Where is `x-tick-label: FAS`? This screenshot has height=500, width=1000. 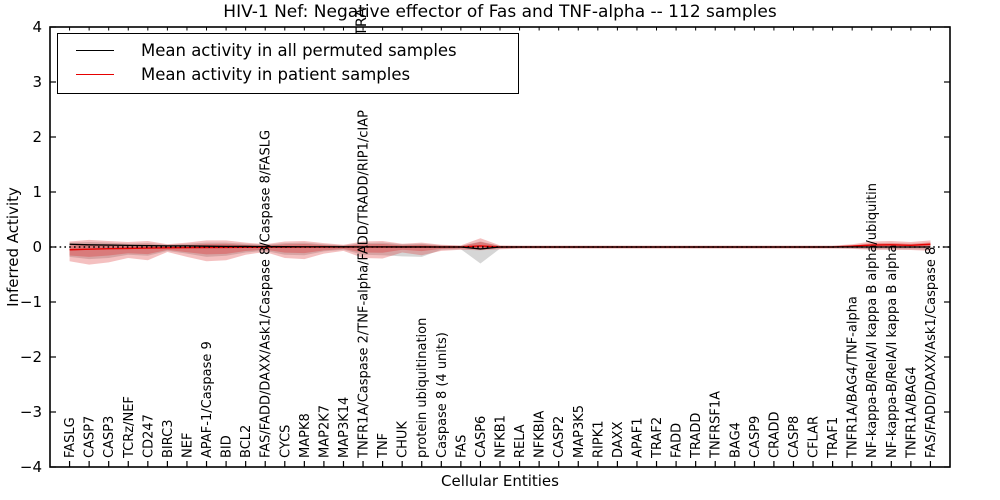
x-tick-label: FAS is located at coordinates (461, 446).